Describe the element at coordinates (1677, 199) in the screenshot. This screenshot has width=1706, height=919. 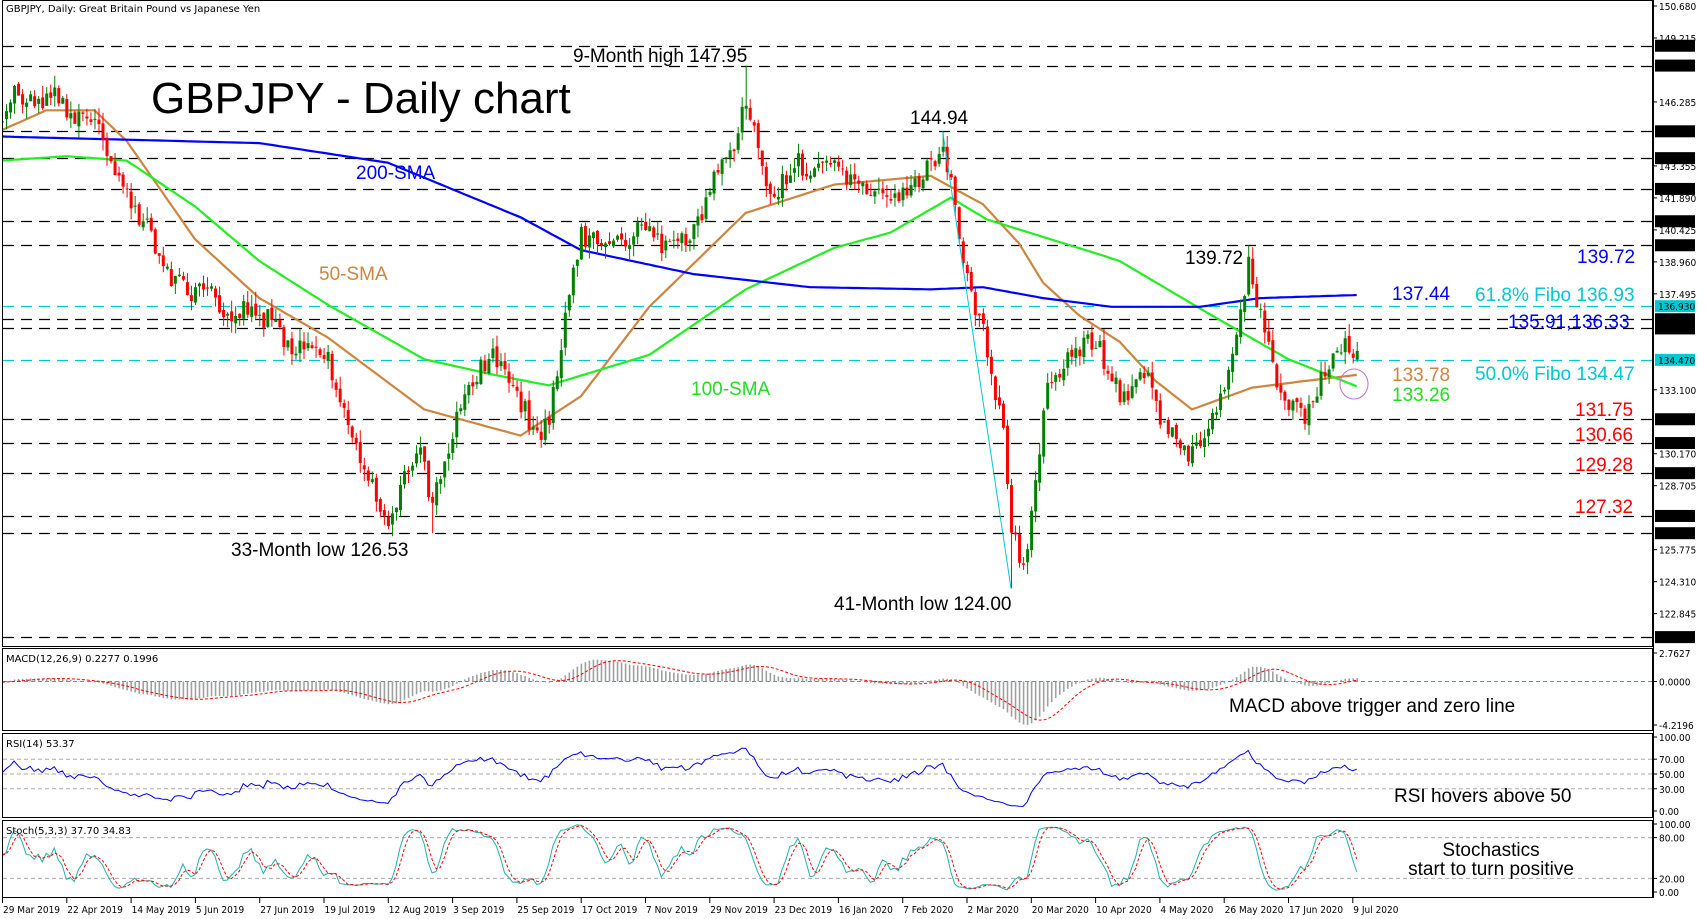
I see `price-tick-label: 141.890` at that location.